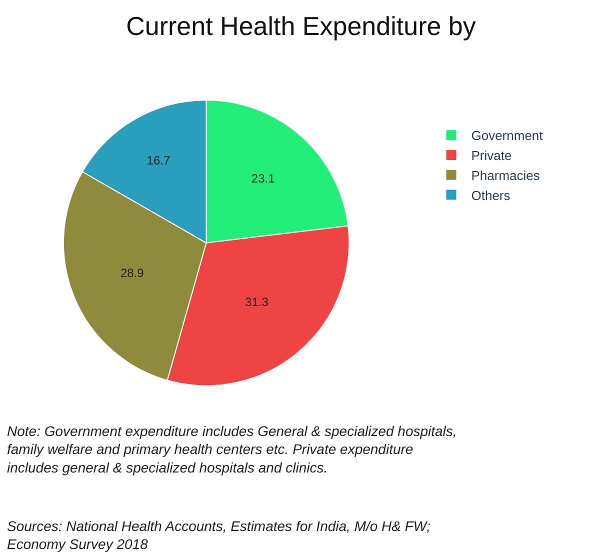 This screenshot has height=556, width=602. I want to click on legend-label: Government, so click(507, 136).